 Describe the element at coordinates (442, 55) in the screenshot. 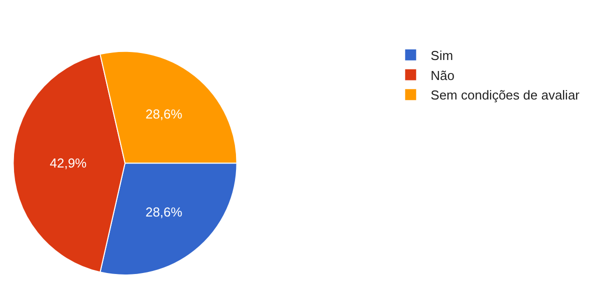

I see `legend-label: Sim` at that location.